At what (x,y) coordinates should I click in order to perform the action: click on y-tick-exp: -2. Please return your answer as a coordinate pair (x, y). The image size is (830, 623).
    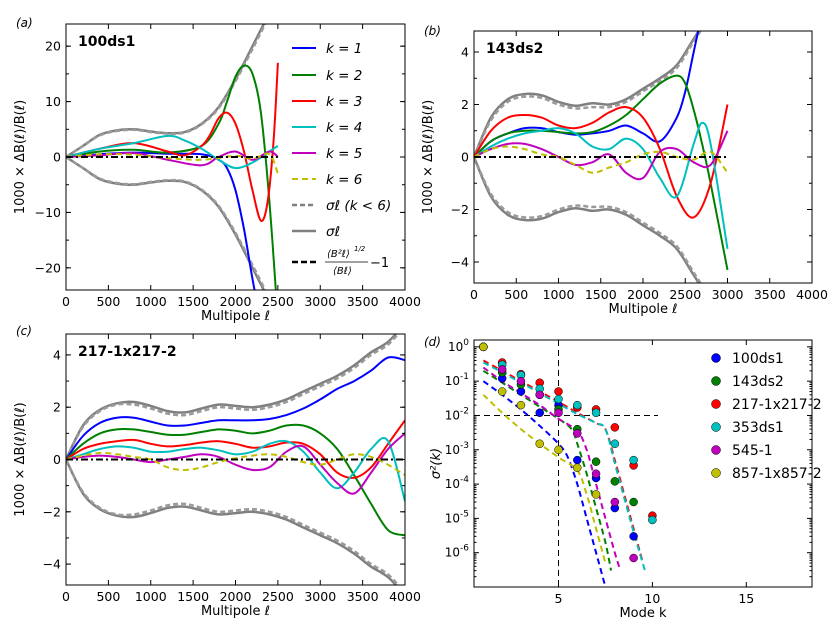
    Looking at the image, I should click on (464, 411).